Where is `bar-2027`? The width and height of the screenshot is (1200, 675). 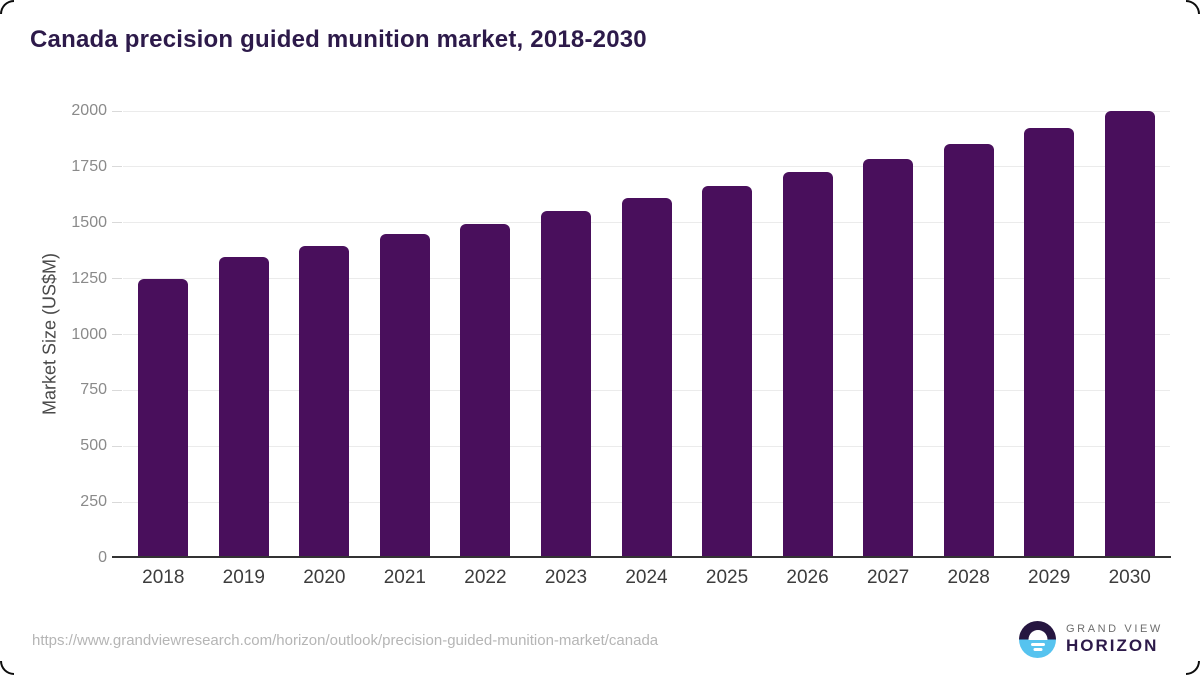 bar-2027 is located at coordinates (888, 358).